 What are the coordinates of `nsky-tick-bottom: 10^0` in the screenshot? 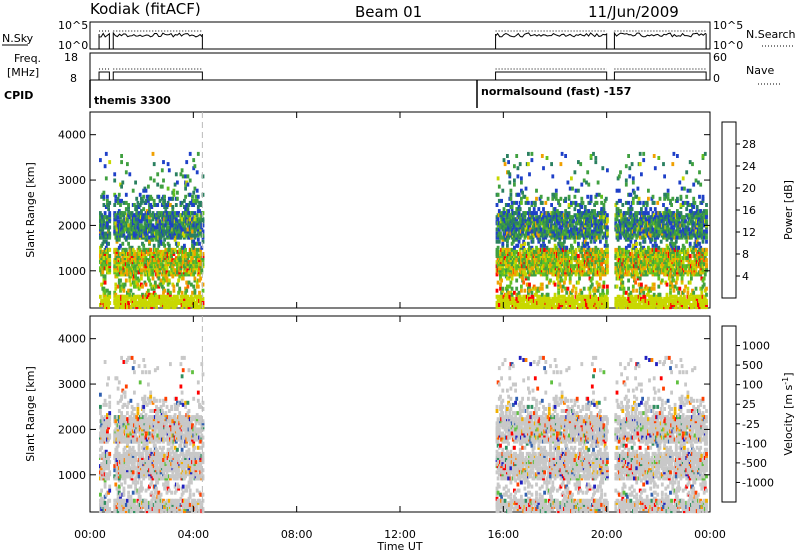 It's located at (73, 45).